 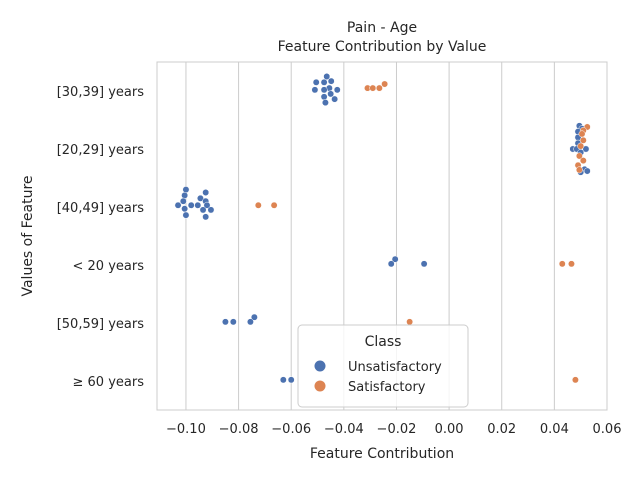 I want to click on x-tick-label: 0.00, so click(x=449, y=429).